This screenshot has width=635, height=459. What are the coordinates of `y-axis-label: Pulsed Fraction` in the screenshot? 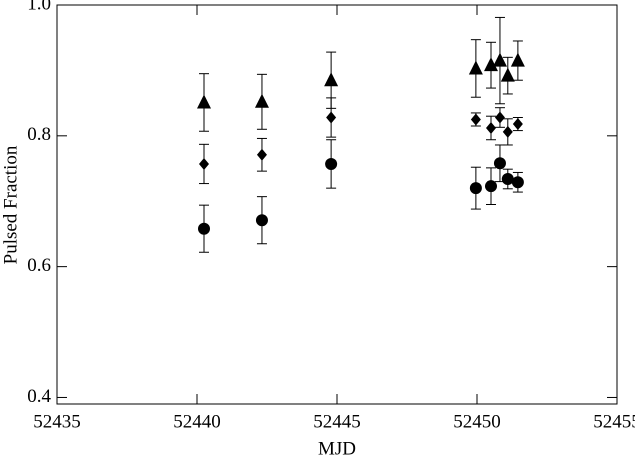 It's located at (10, 204).